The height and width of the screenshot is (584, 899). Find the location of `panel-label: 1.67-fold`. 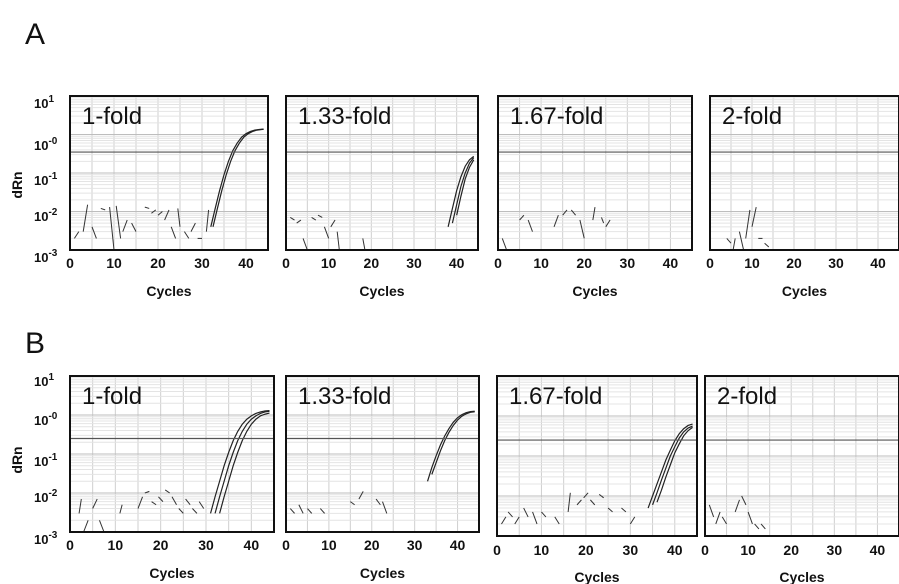

panel-label: 1.67-fold is located at coordinates (556, 116).